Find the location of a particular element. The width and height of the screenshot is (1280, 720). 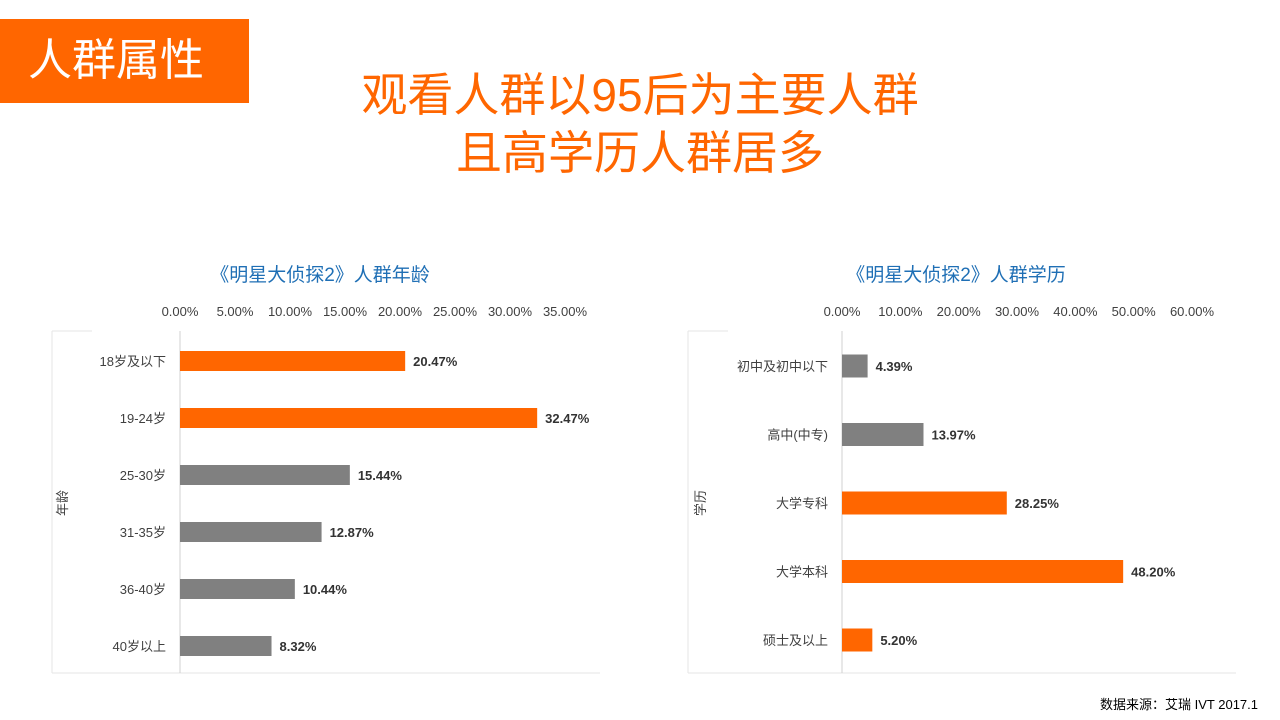

education-category-label: 硕士及以上 is located at coordinates (795, 640).